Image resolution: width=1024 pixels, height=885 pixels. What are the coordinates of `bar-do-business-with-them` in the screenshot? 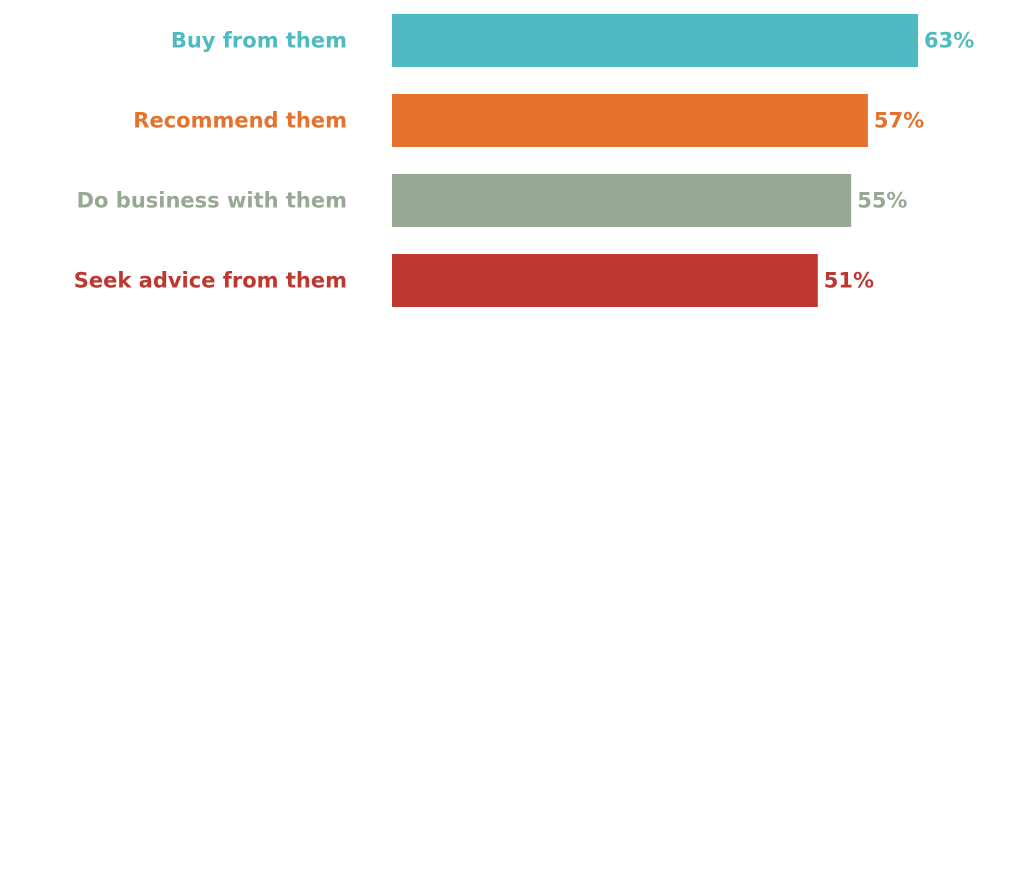 It's located at (622, 200).